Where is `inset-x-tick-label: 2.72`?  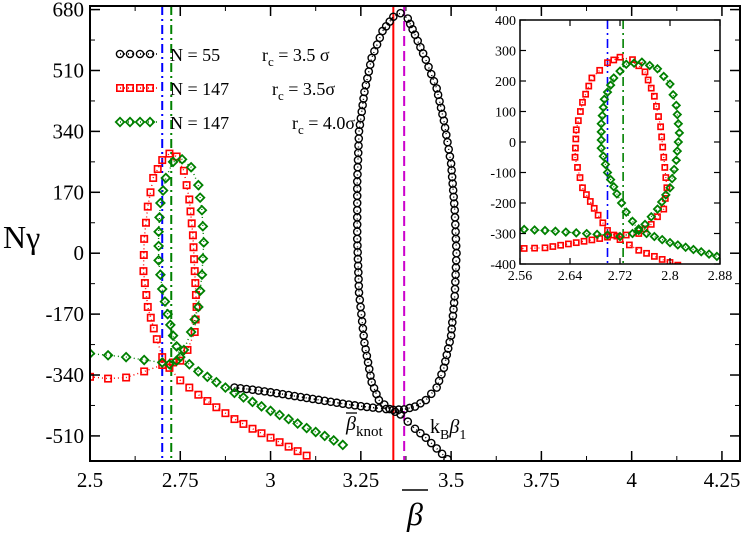
inset-x-tick-label: 2.72 is located at coordinates (620, 276).